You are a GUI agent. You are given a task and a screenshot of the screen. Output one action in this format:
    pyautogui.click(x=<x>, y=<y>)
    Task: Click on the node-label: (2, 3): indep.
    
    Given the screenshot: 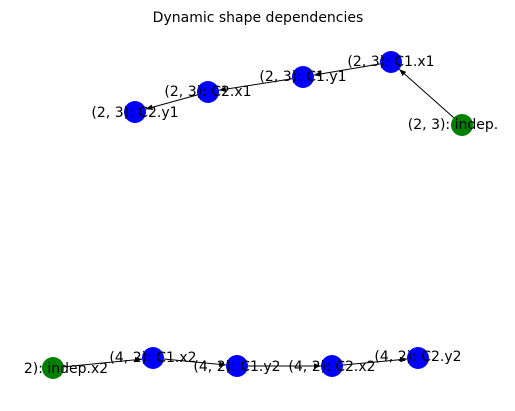 What is the action you would take?
    pyautogui.click(x=453, y=125)
    